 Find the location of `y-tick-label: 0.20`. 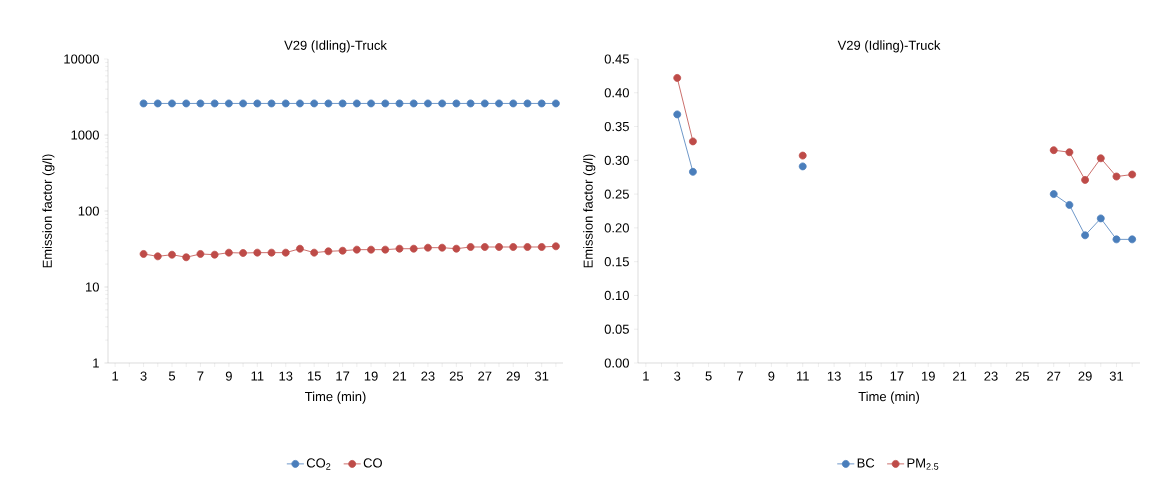

y-tick-label: 0.20 is located at coordinates (616, 228).